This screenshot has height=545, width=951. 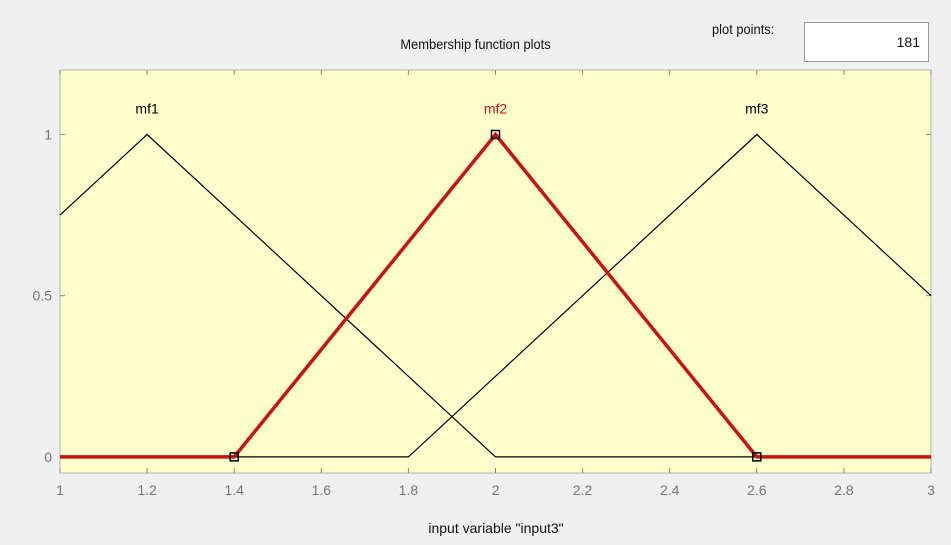 What do you see at coordinates (496, 109) in the screenshot?
I see `mf-label-mf2: mf2` at bounding box center [496, 109].